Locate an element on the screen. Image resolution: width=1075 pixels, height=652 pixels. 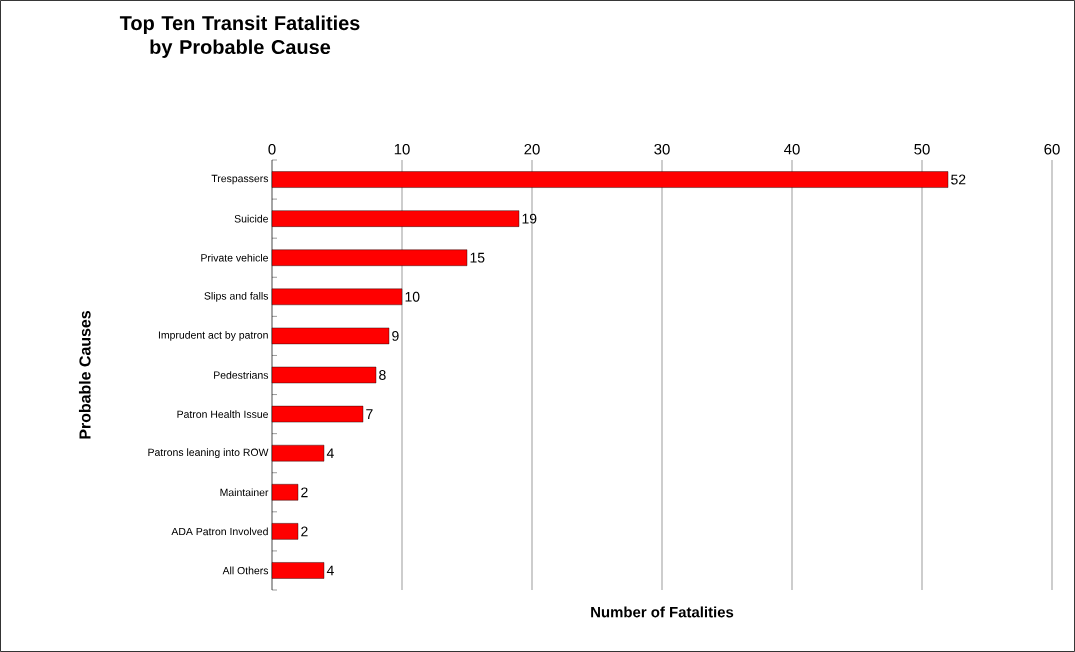
data-label: 19 is located at coordinates (529, 218).